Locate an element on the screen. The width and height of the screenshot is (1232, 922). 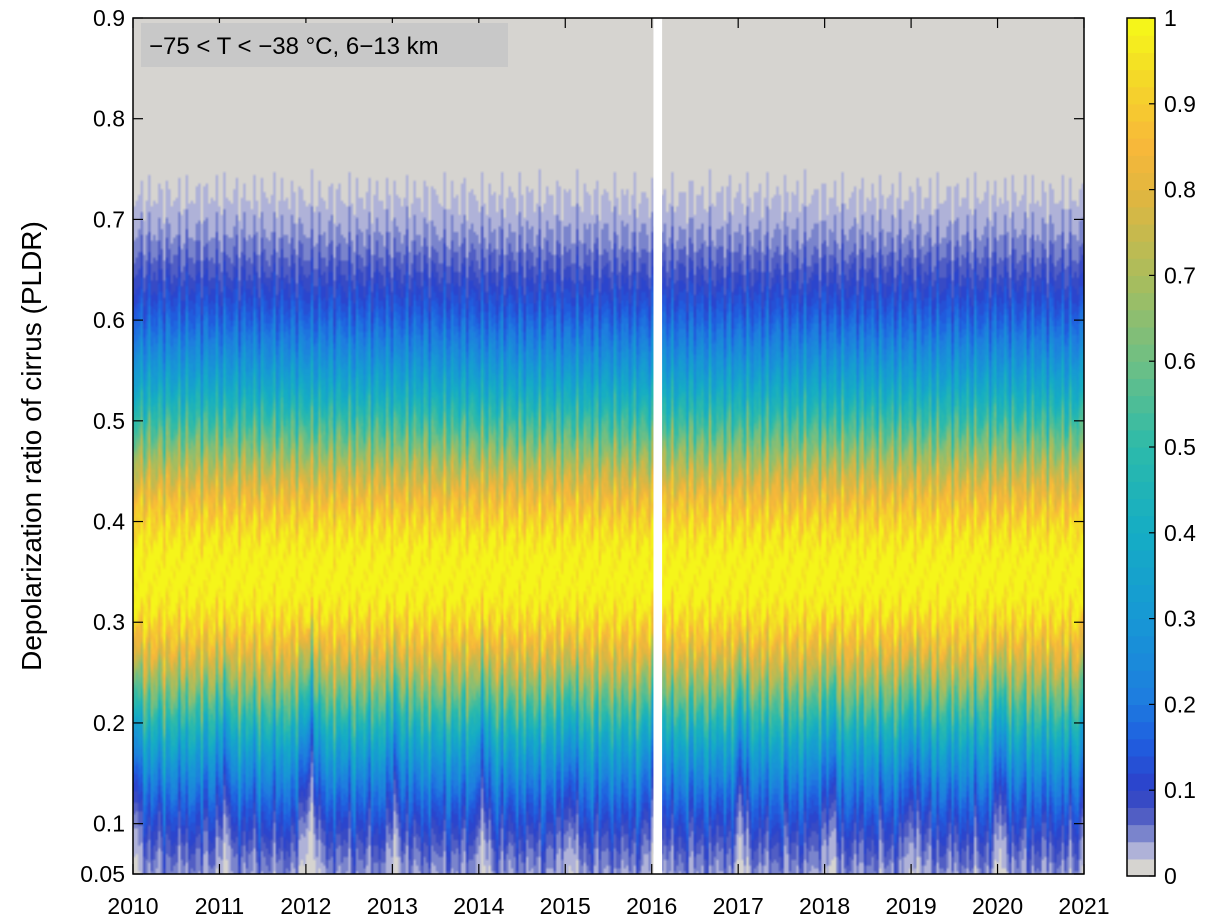
colorbar-tick-label: 0.2 is located at coordinates (1180, 704).